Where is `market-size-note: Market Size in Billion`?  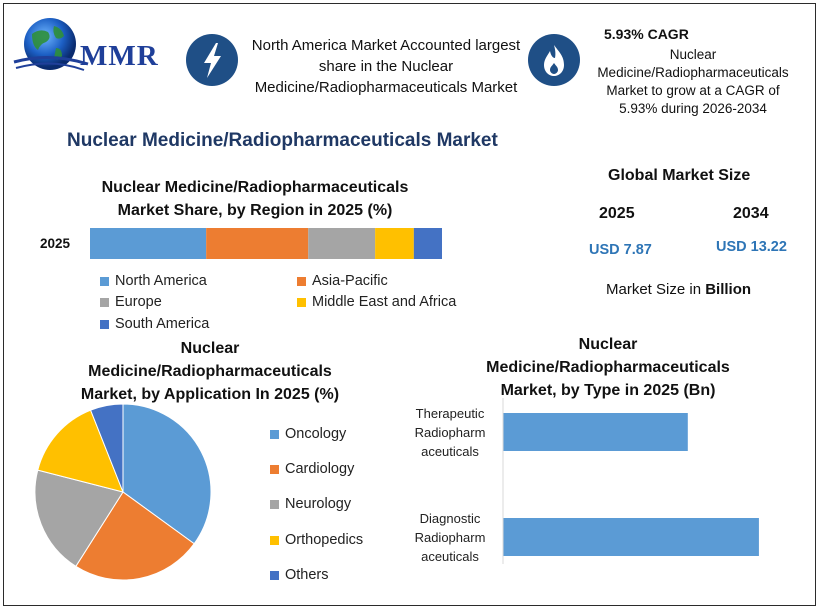 market-size-note: Market Size in Billion is located at coordinates (678, 289).